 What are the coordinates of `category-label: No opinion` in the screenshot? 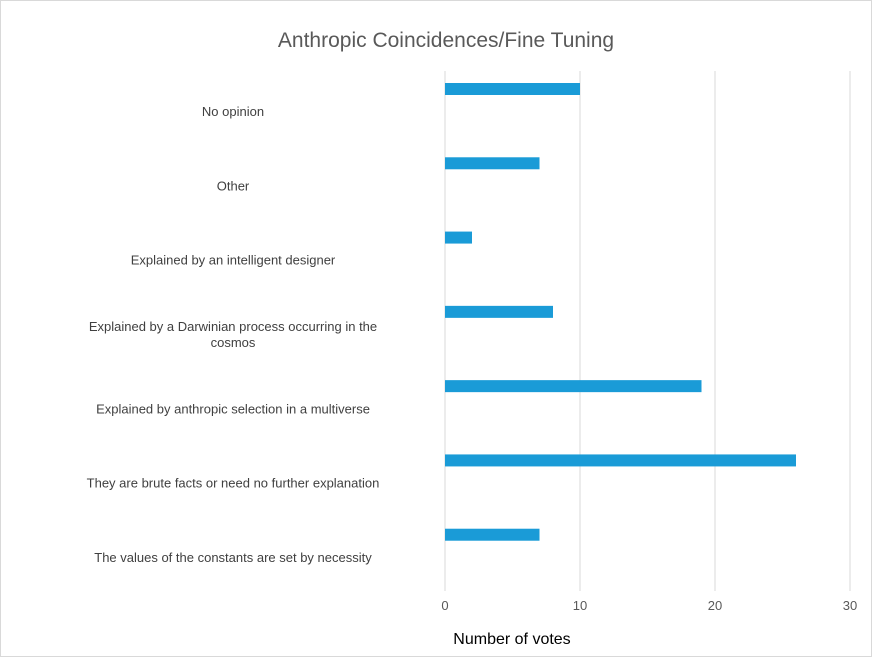 It's located at (233, 111).